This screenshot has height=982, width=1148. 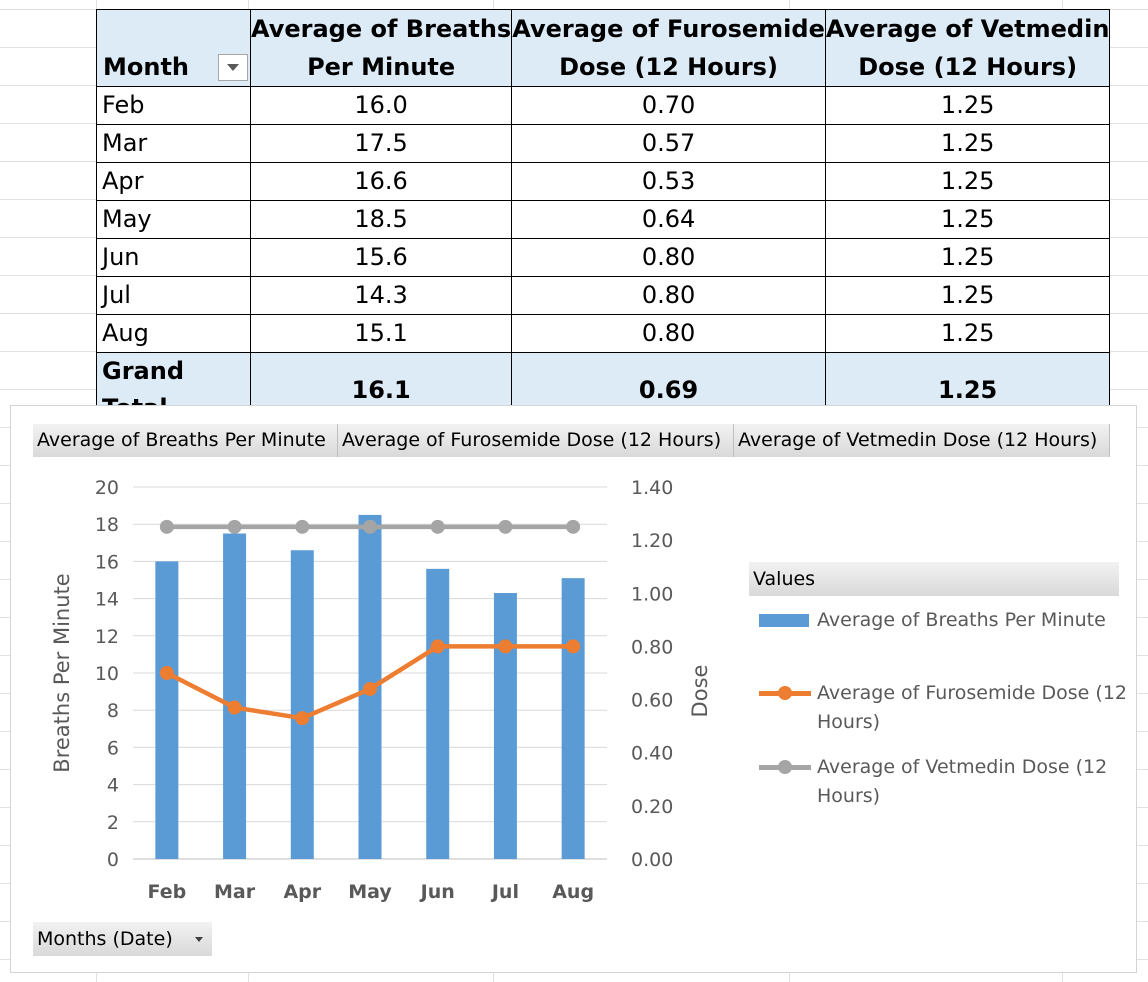 What do you see at coordinates (573, 718) in the screenshot?
I see `bar-aug` at bounding box center [573, 718].